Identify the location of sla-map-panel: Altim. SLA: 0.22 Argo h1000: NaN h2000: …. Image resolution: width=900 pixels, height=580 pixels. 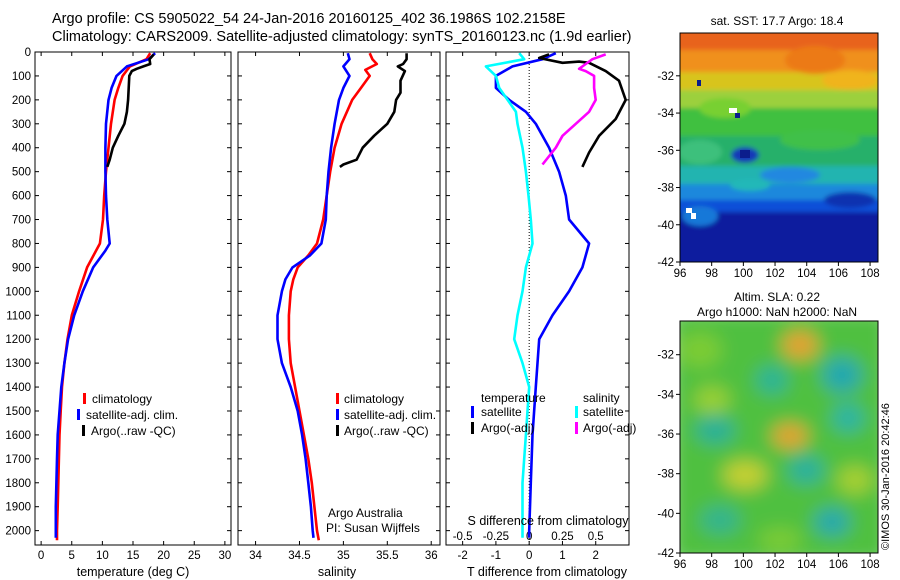
(768, 430).